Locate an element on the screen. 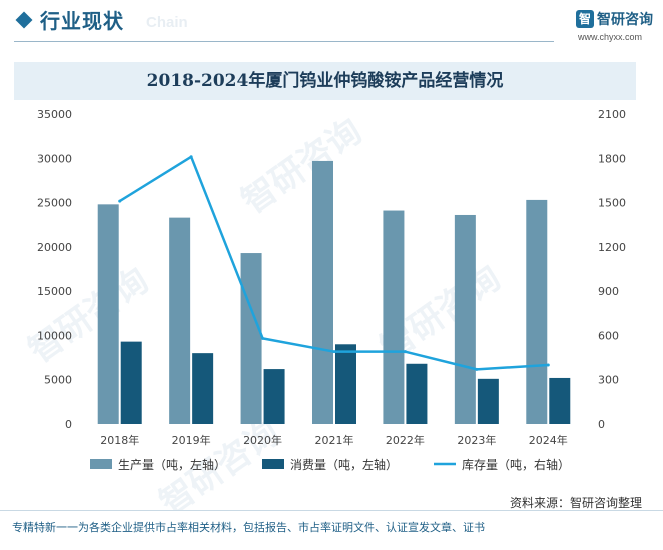  section-title: 行业现状 is located at coordinates (82, 21).